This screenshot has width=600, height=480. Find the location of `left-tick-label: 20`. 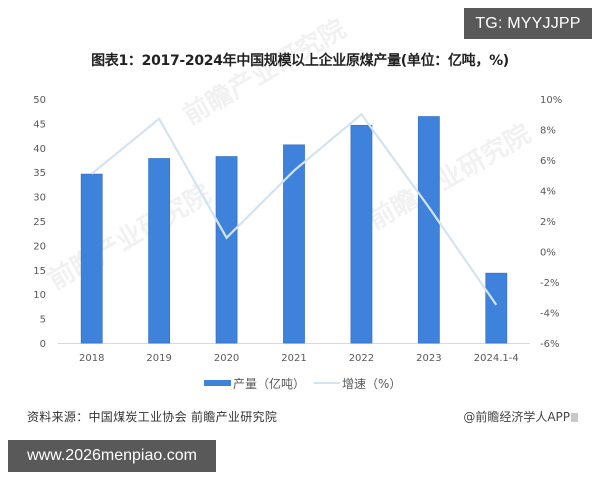

left-tick-label: 20 is located at coordinates (39, 246).